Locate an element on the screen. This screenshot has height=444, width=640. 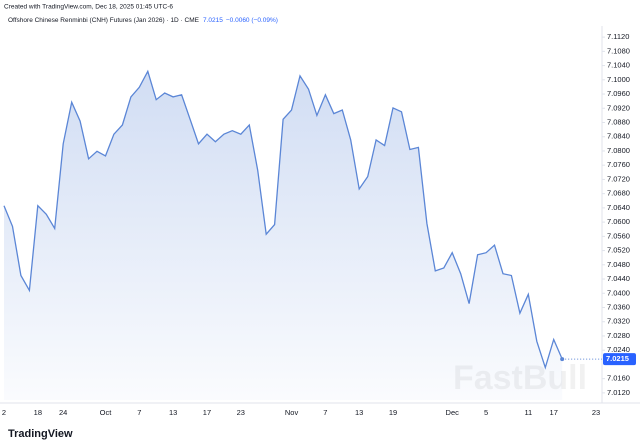
y-tick-label: 7.0120 is located at coordinates (618, 392).